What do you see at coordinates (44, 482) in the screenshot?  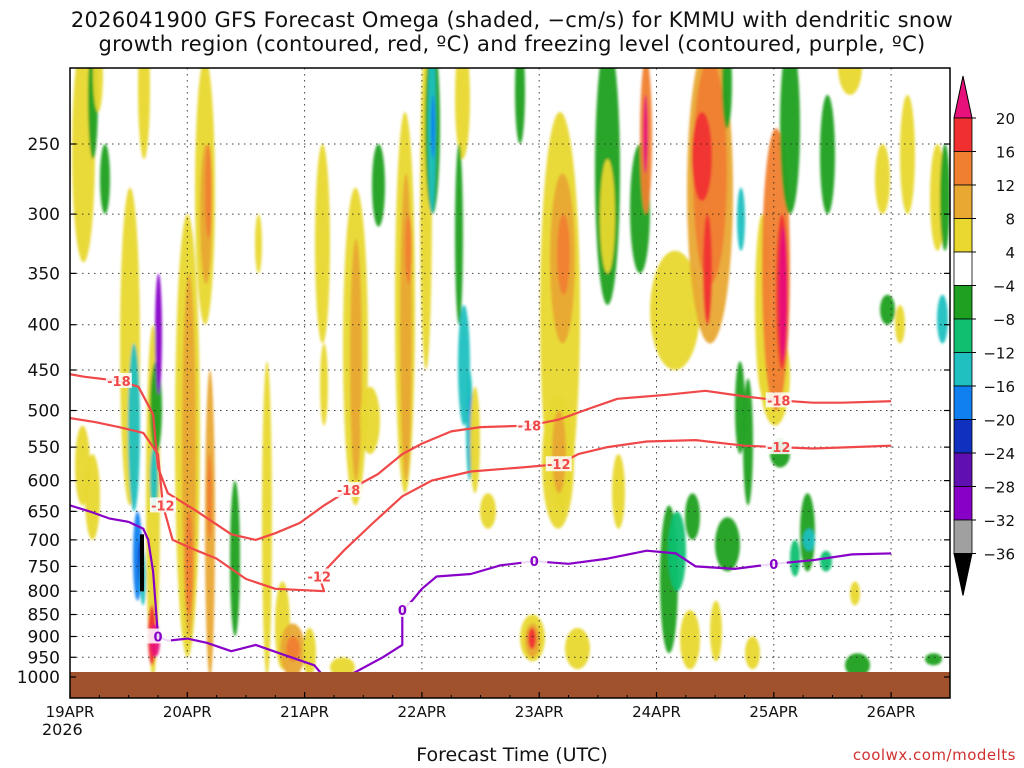 I see `y-tick-label: 600` at bounding box center [44, 482].